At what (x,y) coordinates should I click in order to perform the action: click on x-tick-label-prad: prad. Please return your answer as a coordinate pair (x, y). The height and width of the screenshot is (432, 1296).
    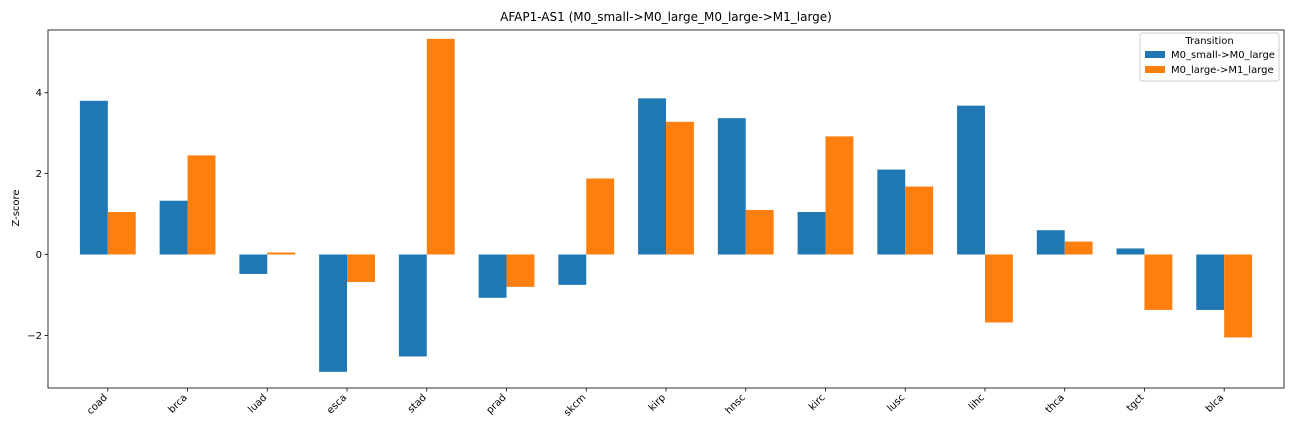
    Looking at the image, I should click on (497, 404).